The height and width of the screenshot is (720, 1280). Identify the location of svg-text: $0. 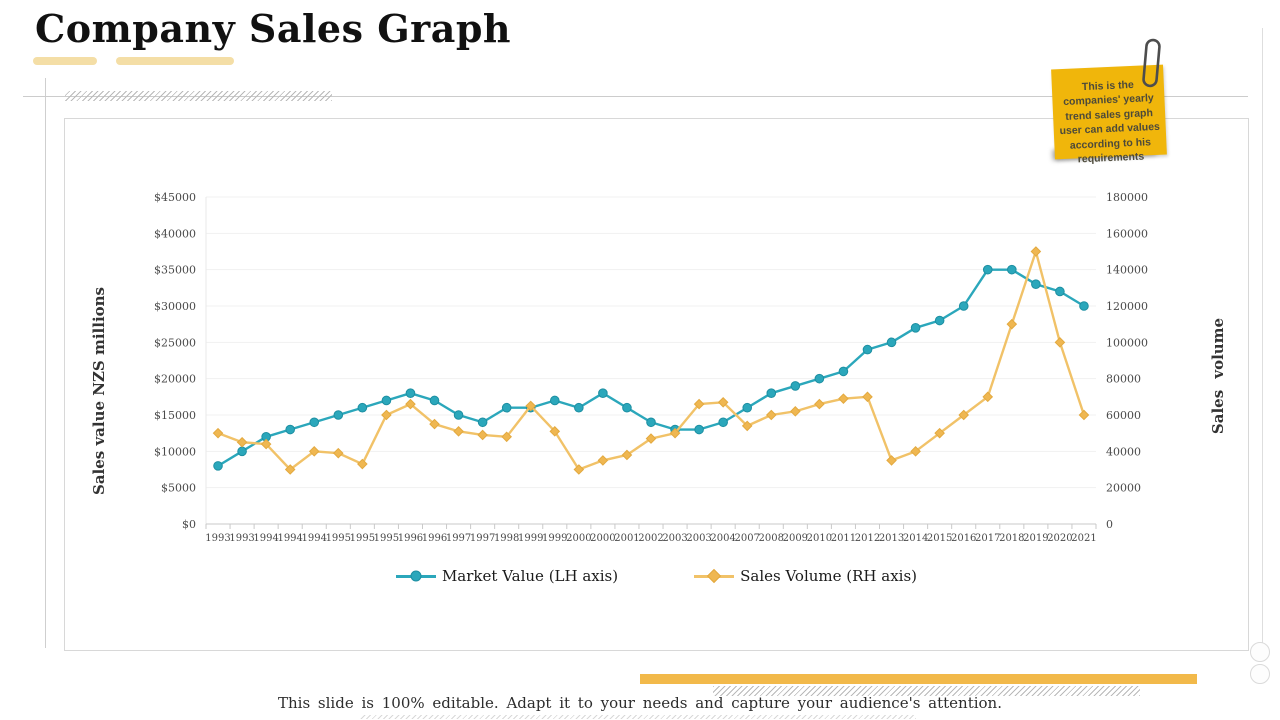
(189, 524).